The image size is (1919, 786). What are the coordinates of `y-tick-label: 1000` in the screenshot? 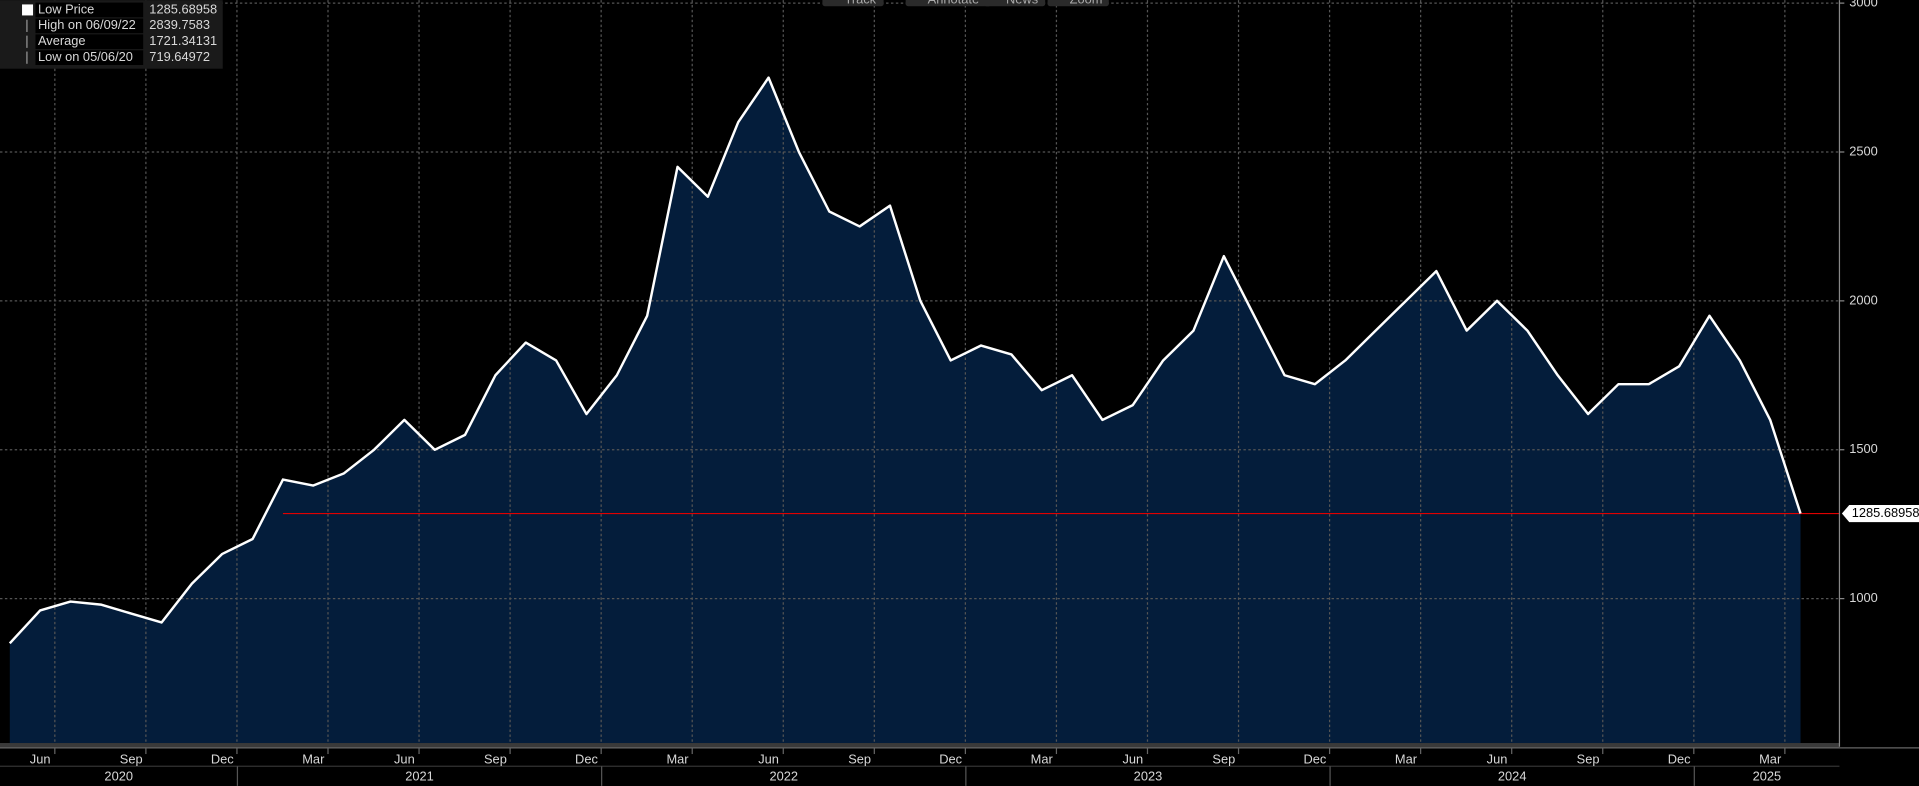 It's located at (1863, 597).